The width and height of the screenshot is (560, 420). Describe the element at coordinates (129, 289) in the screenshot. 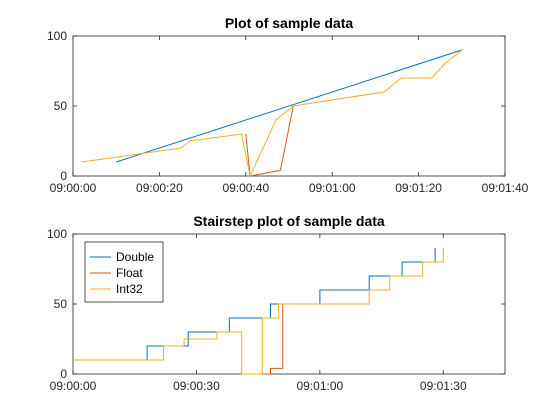

I see `legend-label: Int32` at that location.